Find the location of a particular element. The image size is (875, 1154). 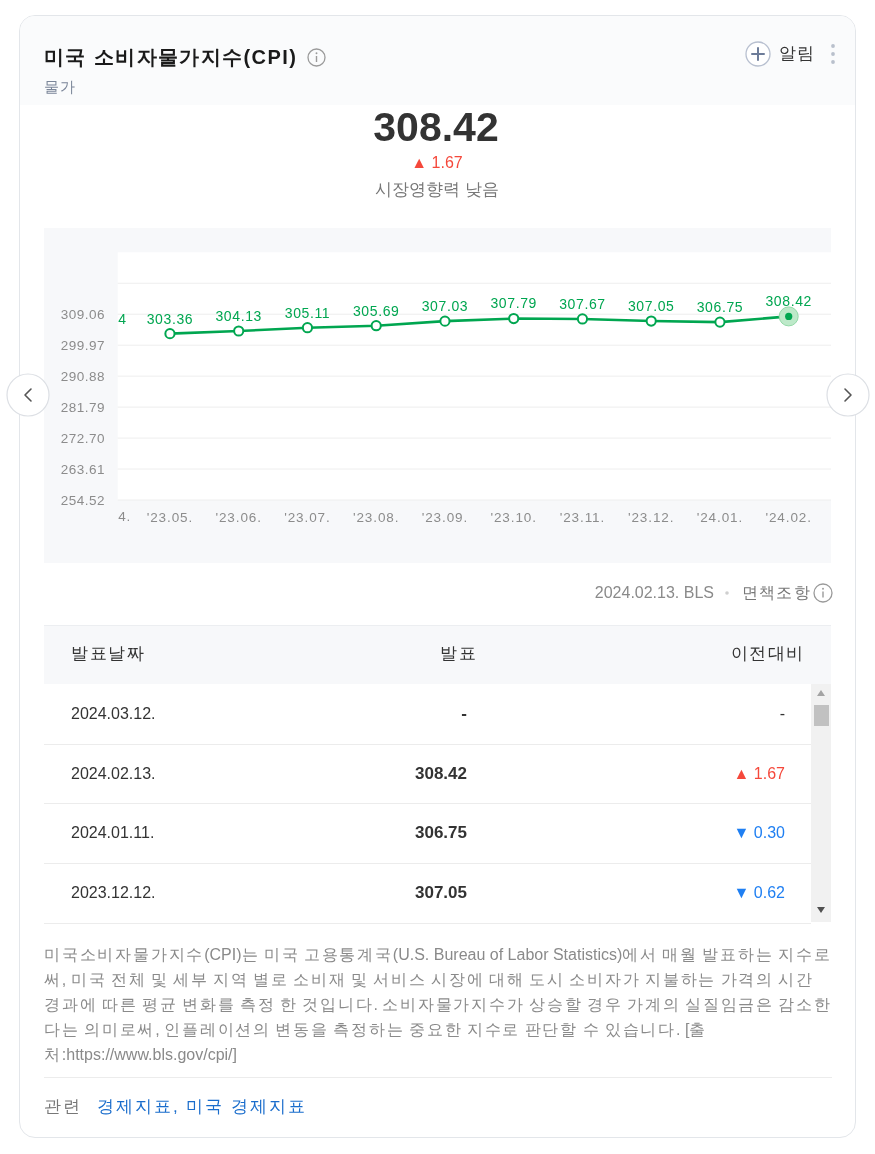

data-label: 304.13 is located at coordinates (238, 315).